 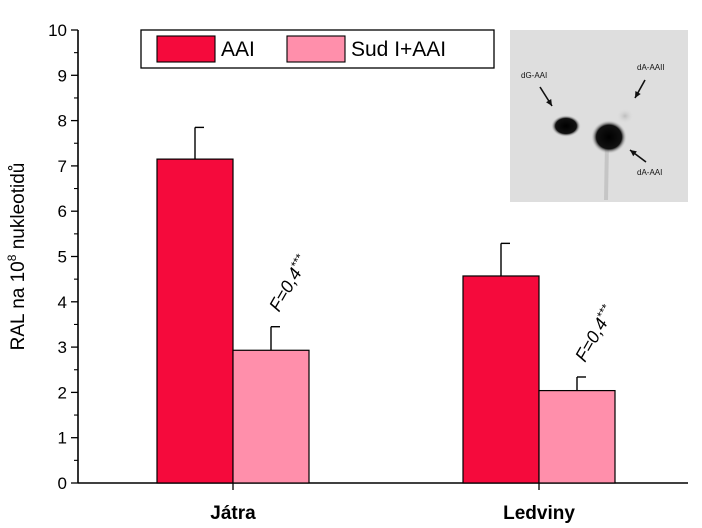 What do you see at coordinates (649, 172) in the screenshot?
I see `inset-label-dai: dA-AAI` at bounding box center [649, 172].